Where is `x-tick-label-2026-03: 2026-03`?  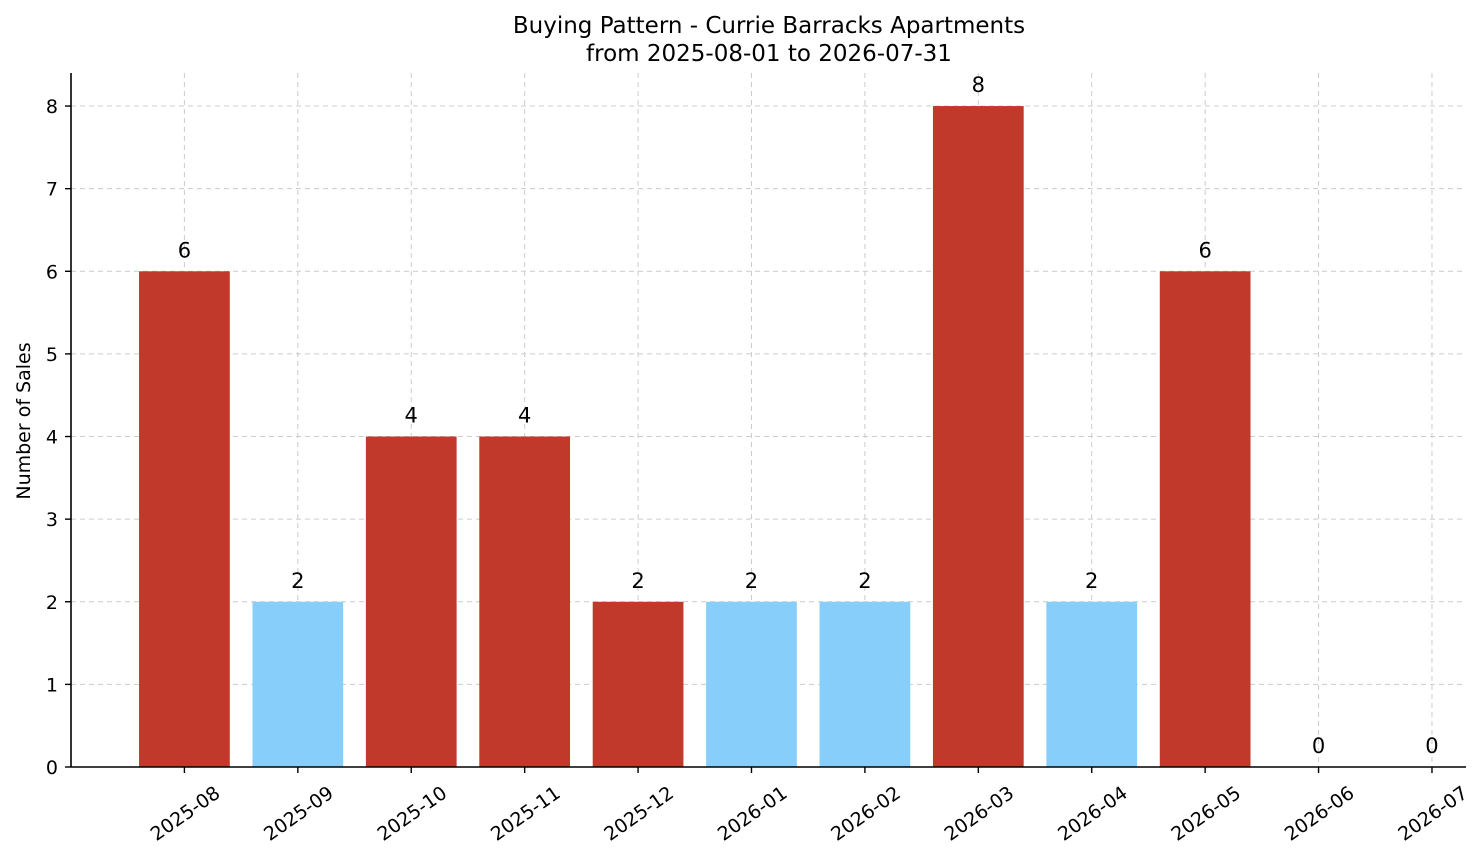
x-tick-label-2026-03: 2026-03 is located at coordinates (980, 814).